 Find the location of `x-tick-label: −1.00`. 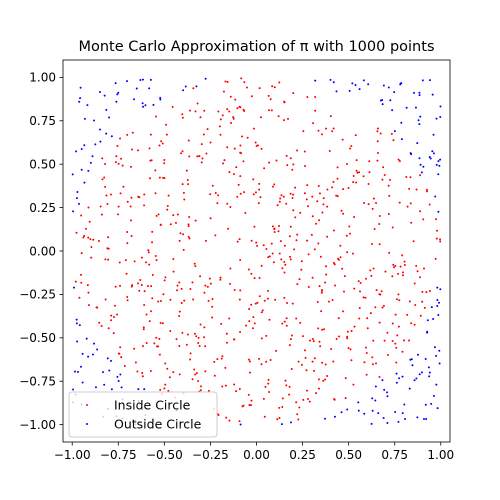

x-tick-label: −1.00 is located at coordinates (72, 455).